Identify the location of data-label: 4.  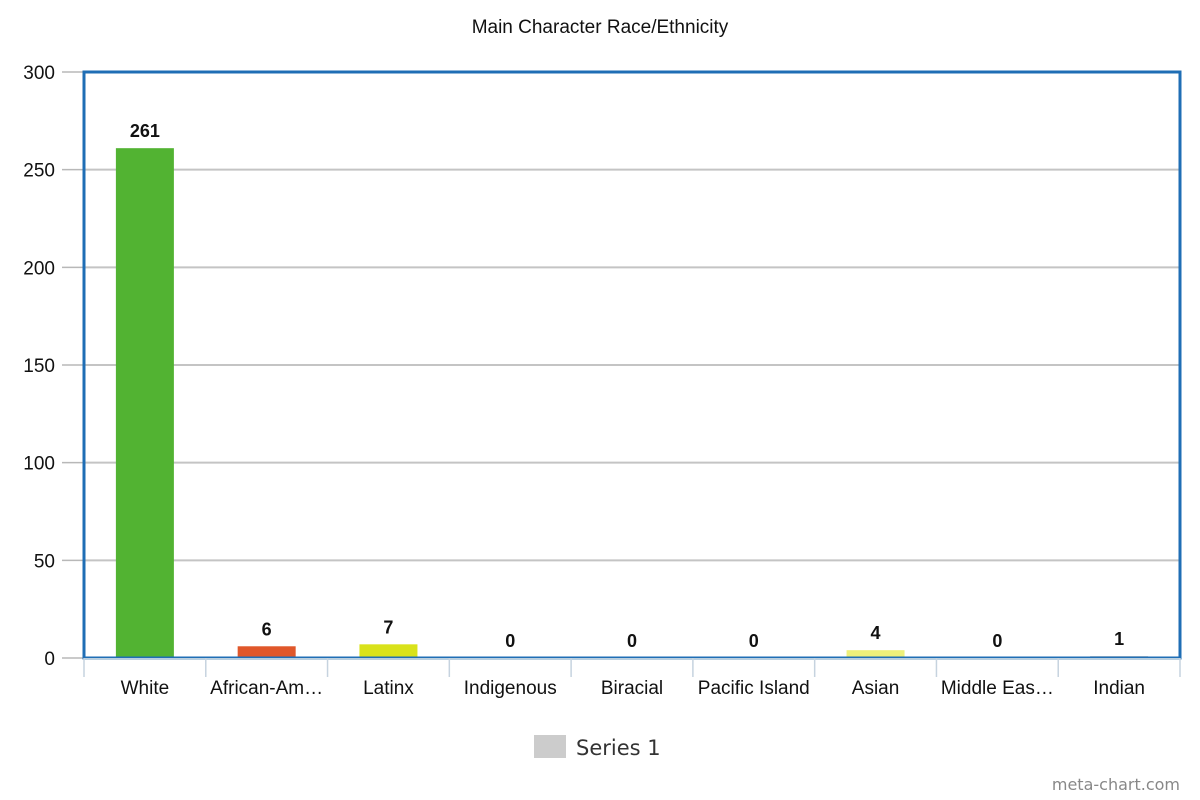
(876, 633).